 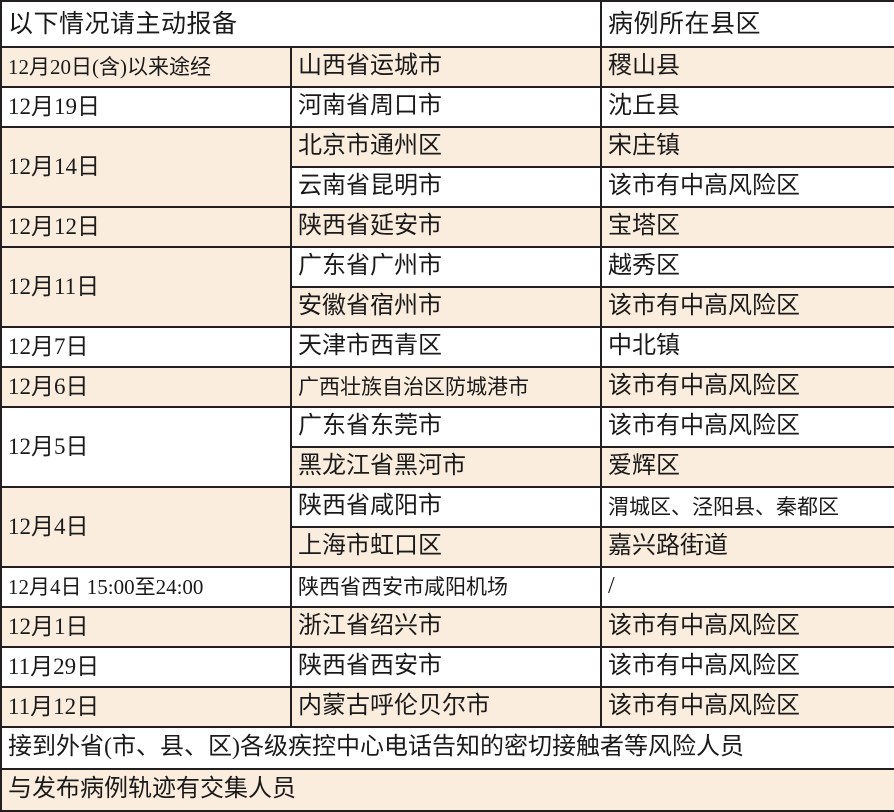 What do you see at coordinates (747, 147) in the screenshot?
I see `cell-county: 宋庄镇` at bounding box center [747, 147].